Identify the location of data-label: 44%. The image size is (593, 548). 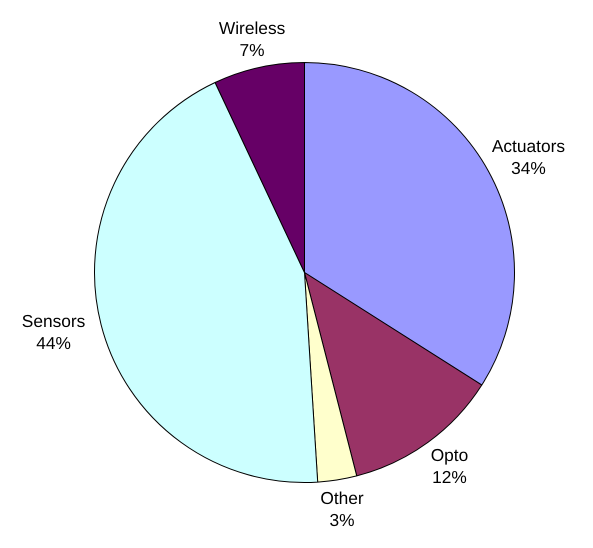
(53, 343).